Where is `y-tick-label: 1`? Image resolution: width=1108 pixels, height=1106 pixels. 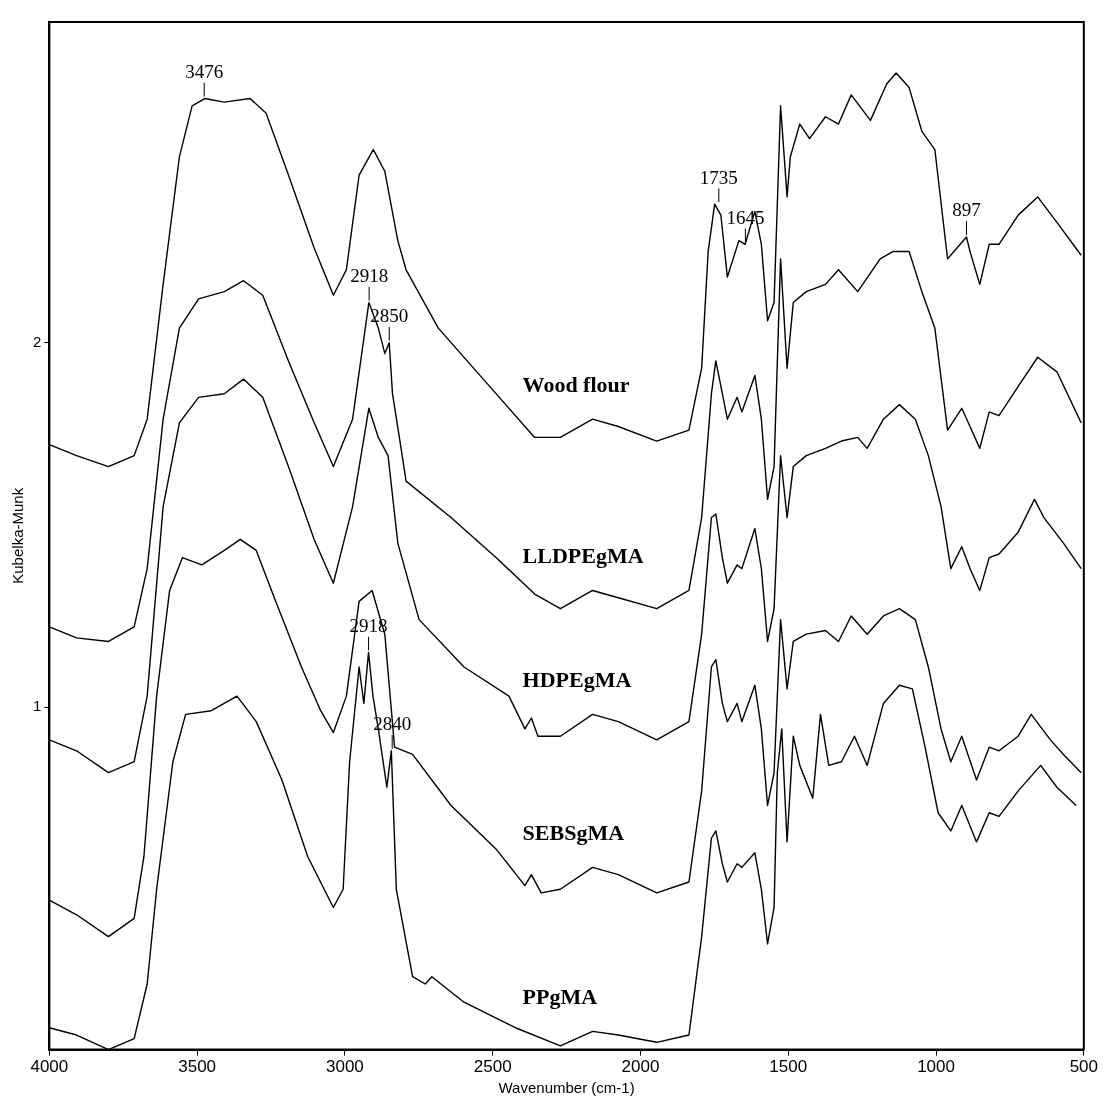 y-tick-label: 1 is located at coordinates (37, 706).